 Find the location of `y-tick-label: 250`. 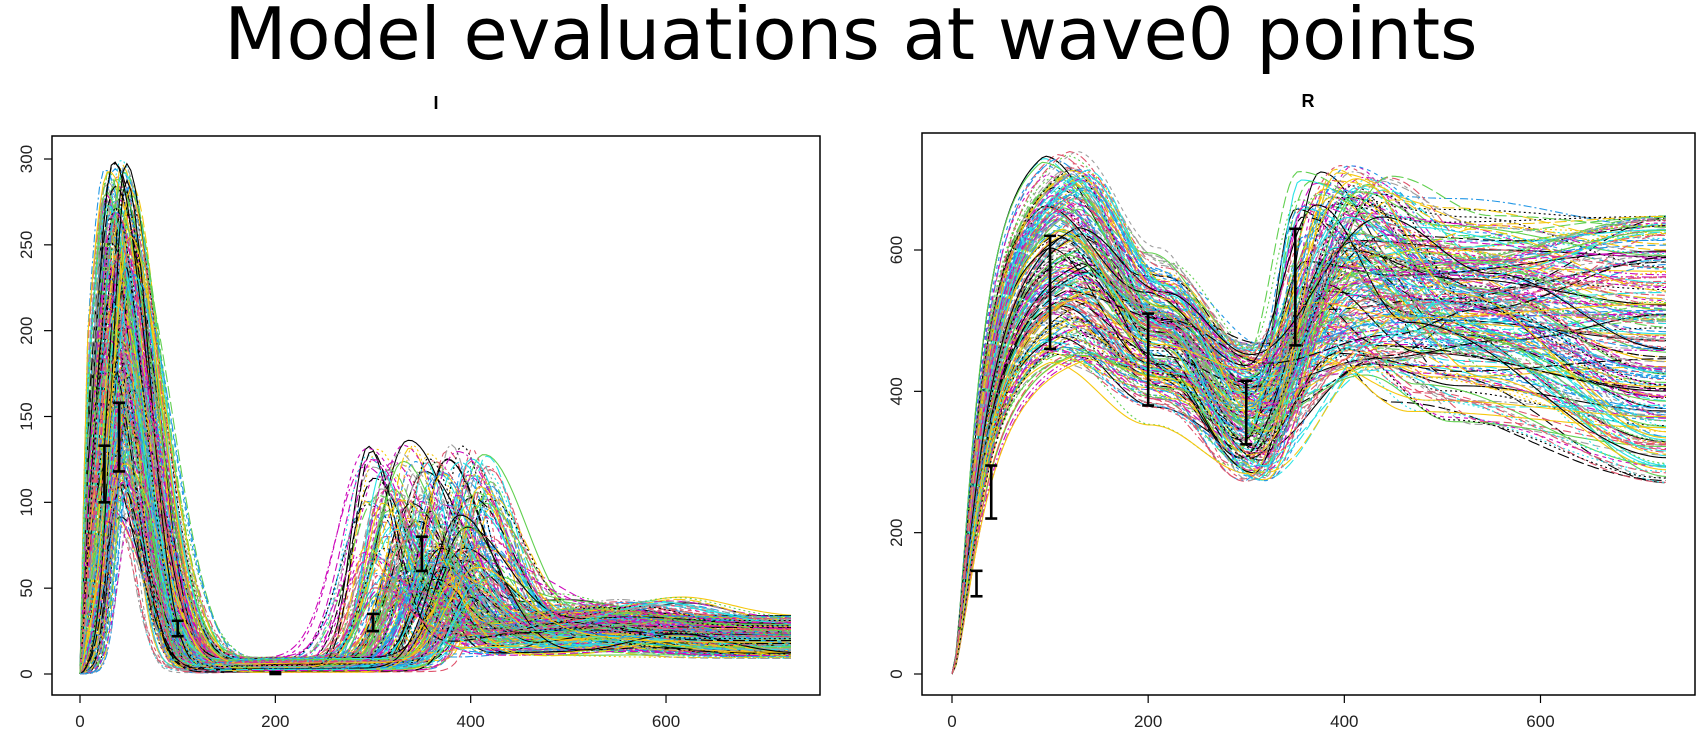

y-tick-label: 250 is located at coordinates (26, 245).